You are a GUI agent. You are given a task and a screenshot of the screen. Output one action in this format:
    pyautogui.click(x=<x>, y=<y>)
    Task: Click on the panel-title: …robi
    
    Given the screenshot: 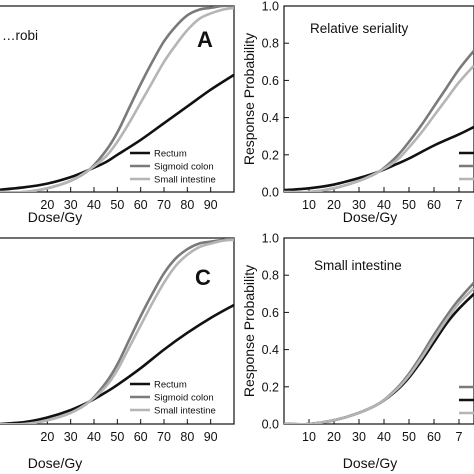 What is the action you would take?
    pyautogui.click(x=20, y=35)
    